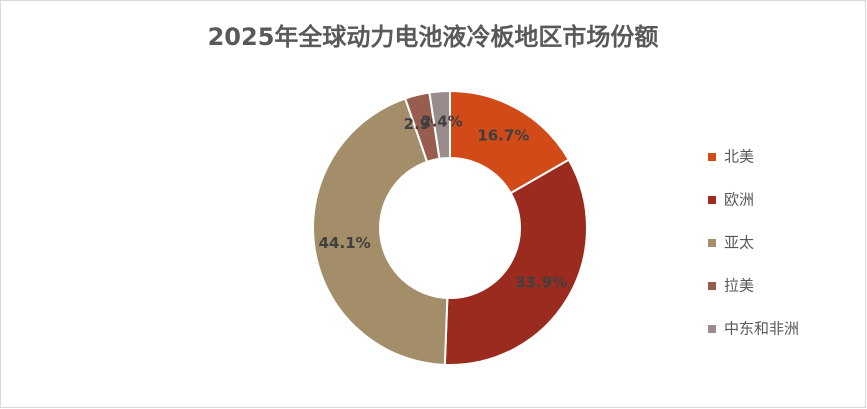 The height and width of the screenshot is (409, 867). I want to click on legend-label: 欧洲, so click(739, 200).